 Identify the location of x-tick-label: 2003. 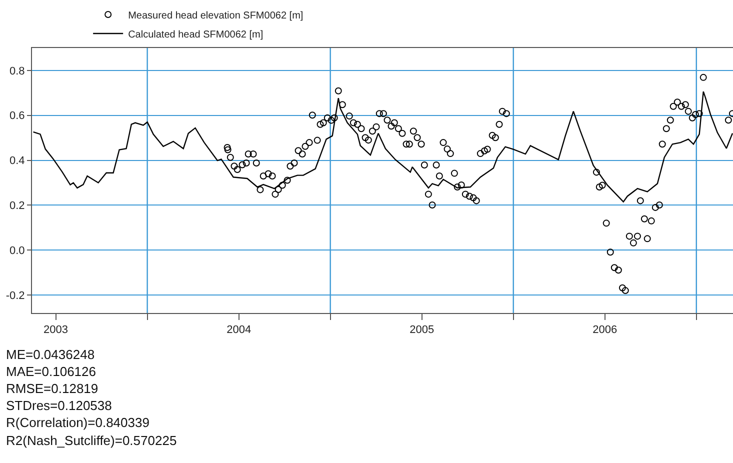
(56, 330).